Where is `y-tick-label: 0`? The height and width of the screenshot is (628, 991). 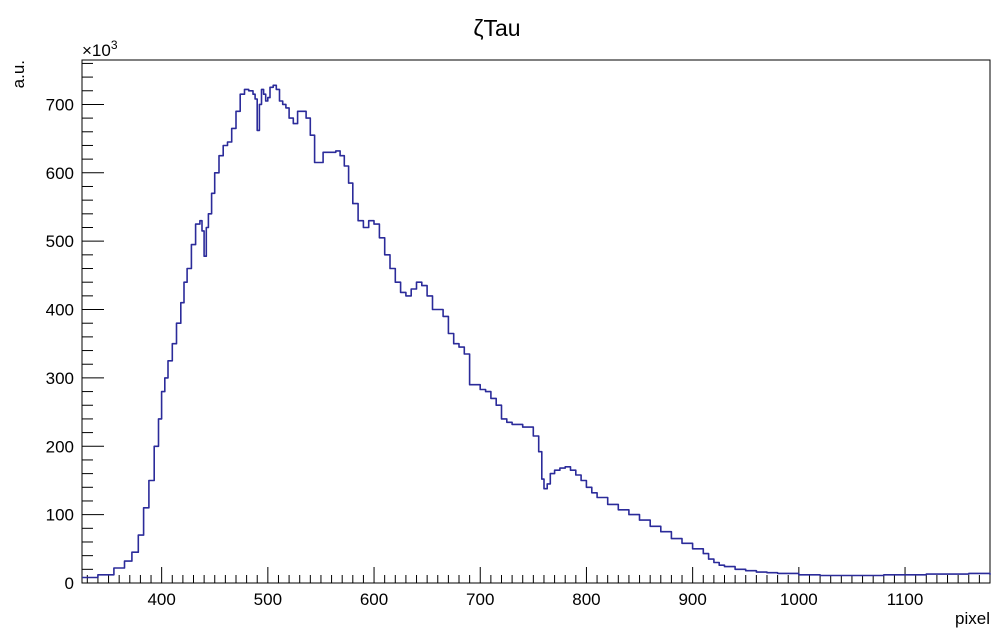 y-tick-label: 0 is located at coordinates (69, 583).